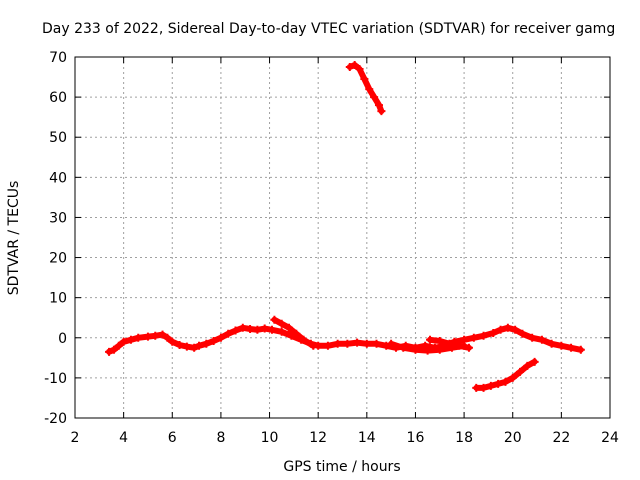  Describe the element at coordinates (123, 438) in the screenshot. I see `x-tick-label: 4` at that location.